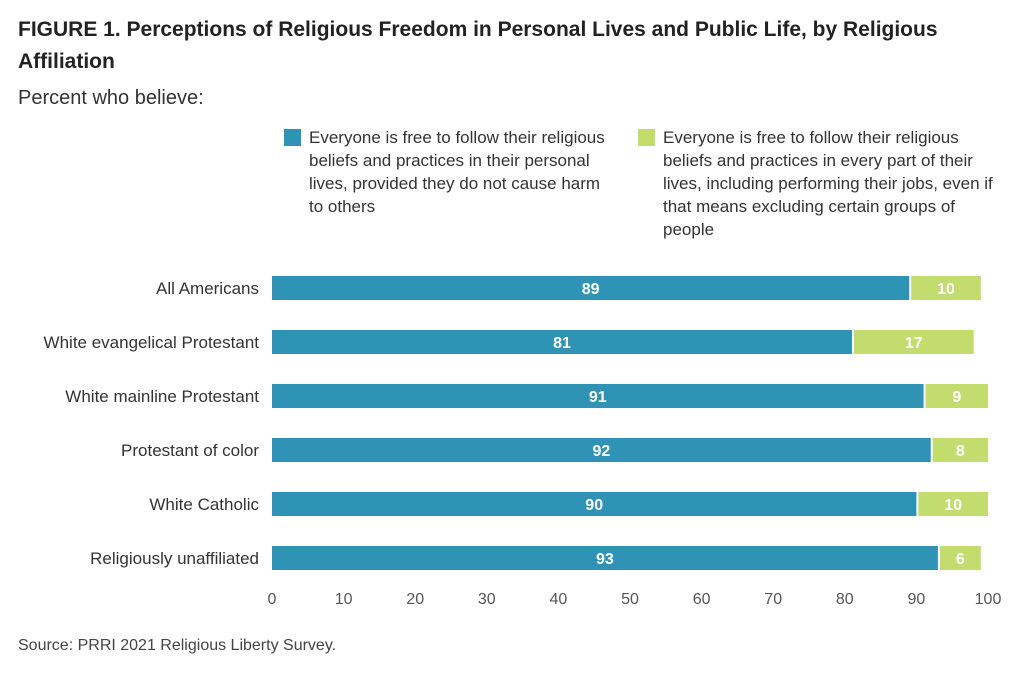 Image resolution: width=1024 pixels, height=681 pixels. I want to click on data-label-all-americans-series-2: 10, so click(946, 289).